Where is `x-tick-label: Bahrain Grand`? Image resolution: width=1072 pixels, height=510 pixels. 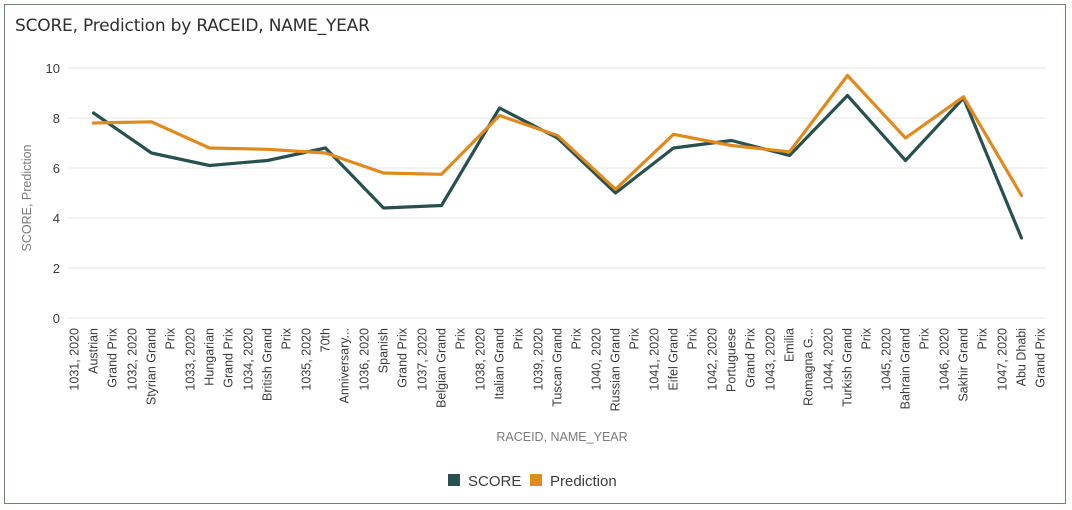
x-tick-label: Bahrain Grand is located at coordinates (906, 368).